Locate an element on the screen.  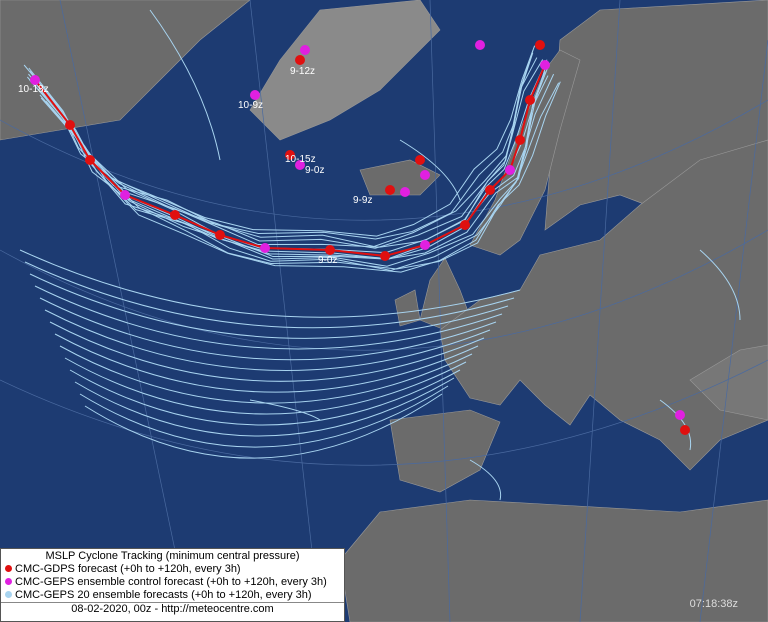
timestamp: 07:18:38z is located at coordinates (713, 604).